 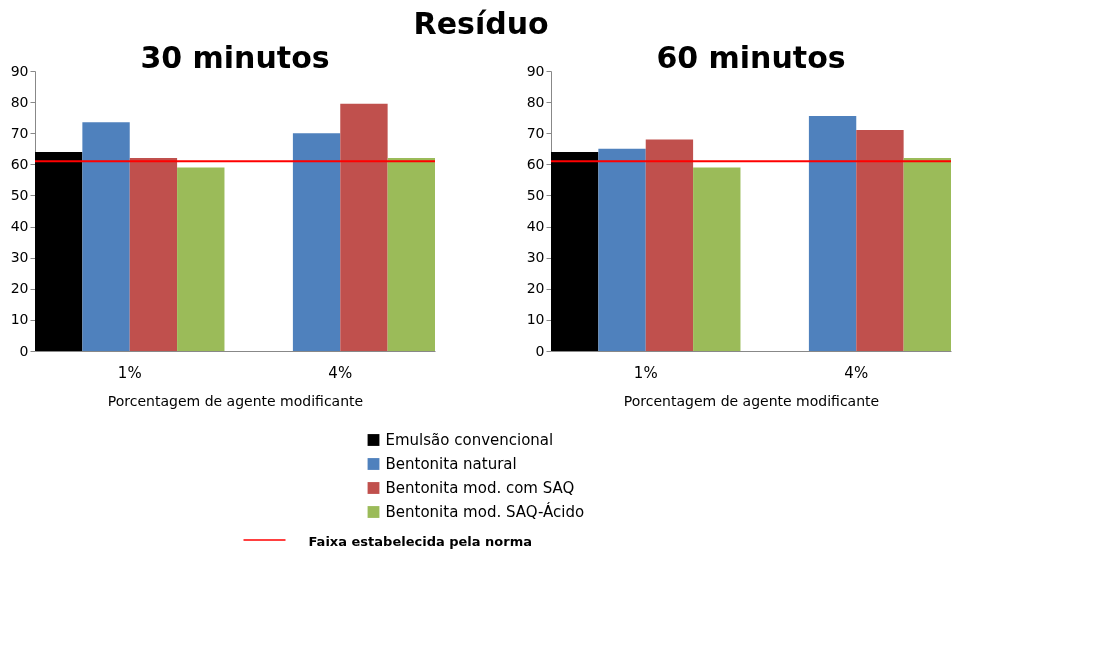 What do you see at coordinates (485, 511) in the screenshot?
I see `legend-label: Bentonita mod. SAQ-Ácido` at bounding box center [485, 511].